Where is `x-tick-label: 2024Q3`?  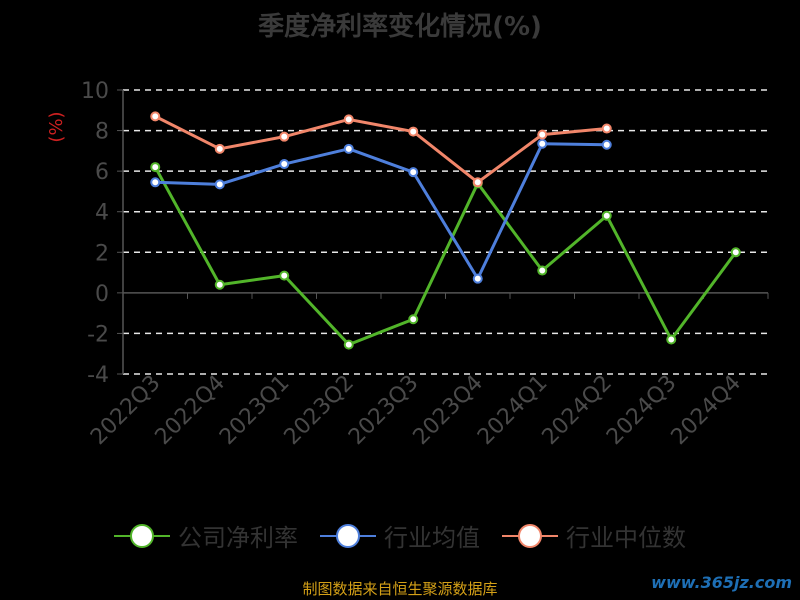 x-tick-label: 2024Q3 is located at coordinates (641, 410).